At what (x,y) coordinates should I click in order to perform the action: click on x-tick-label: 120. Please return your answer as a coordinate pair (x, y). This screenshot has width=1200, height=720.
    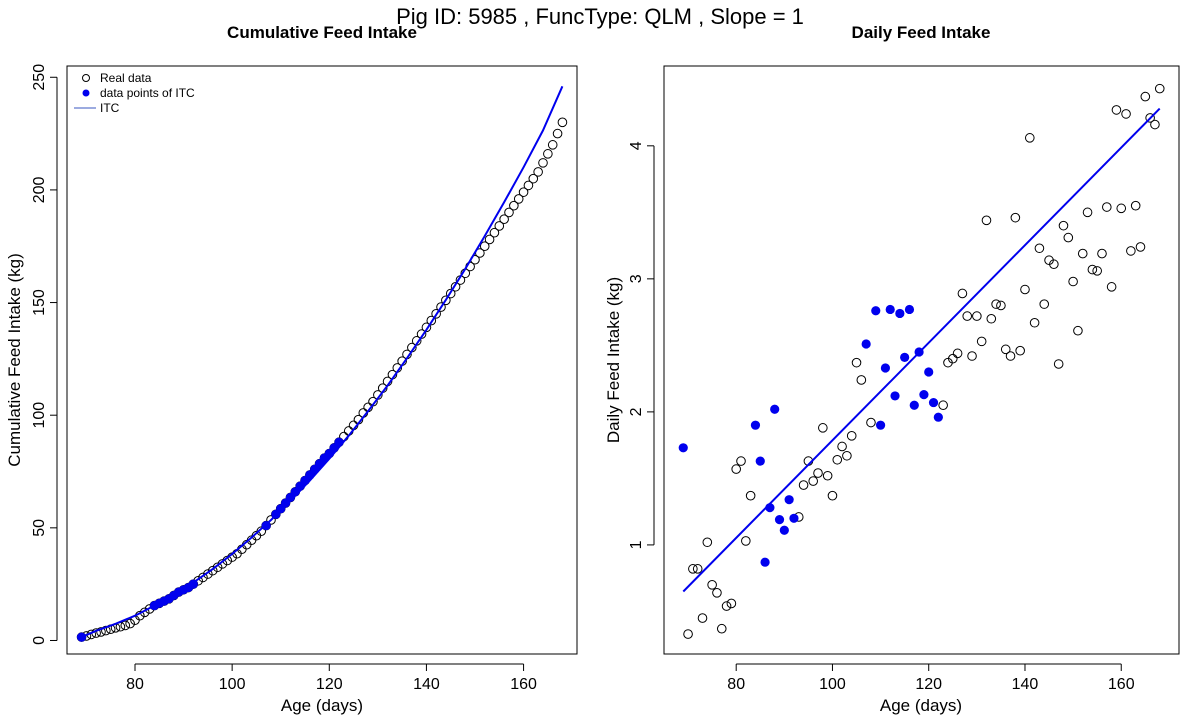
    Looking at the image, I should click on (928, 684).